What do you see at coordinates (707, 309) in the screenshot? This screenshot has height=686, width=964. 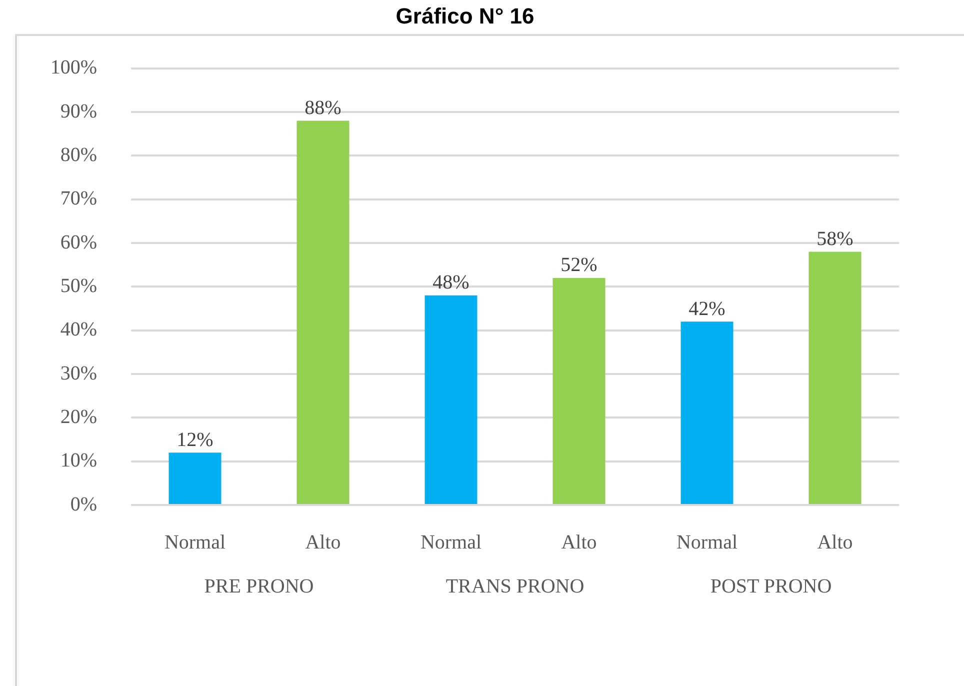 I see `data-label: 42%` at bounding box center [707, 309].